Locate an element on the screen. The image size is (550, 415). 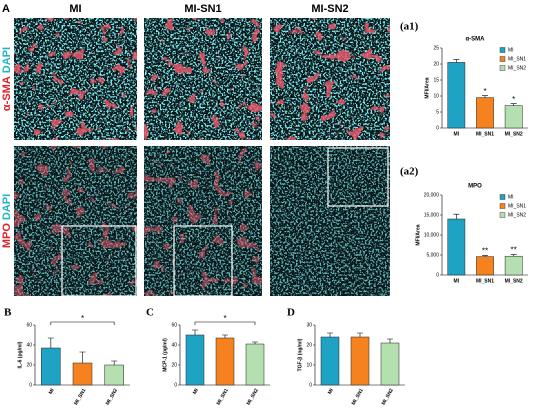
y-axis-label: IL-6 (pg/ml) is located at coordinates (20, 354).